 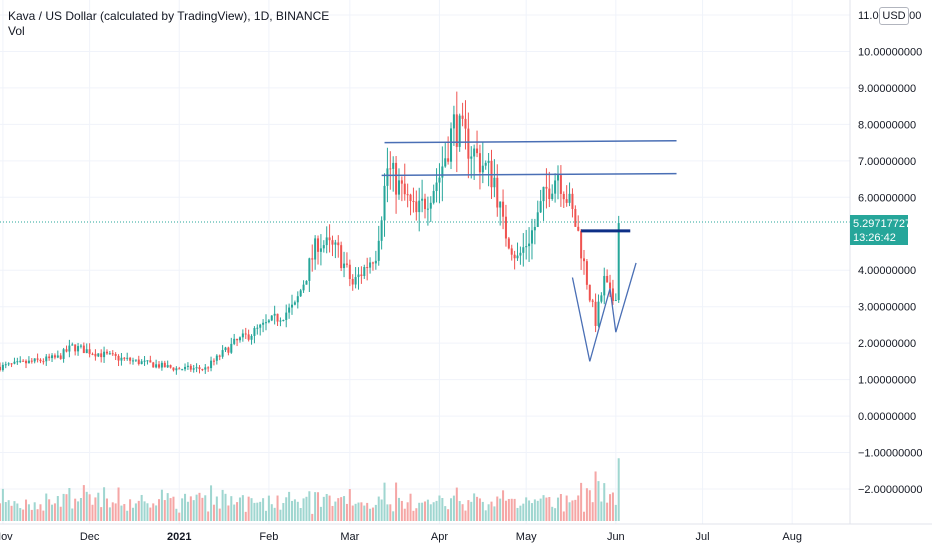 What do you see at coordinates (890, 454) in the screenshot?
I see `y-tick-label: −1.00000000` at bounding box center [890, 454].